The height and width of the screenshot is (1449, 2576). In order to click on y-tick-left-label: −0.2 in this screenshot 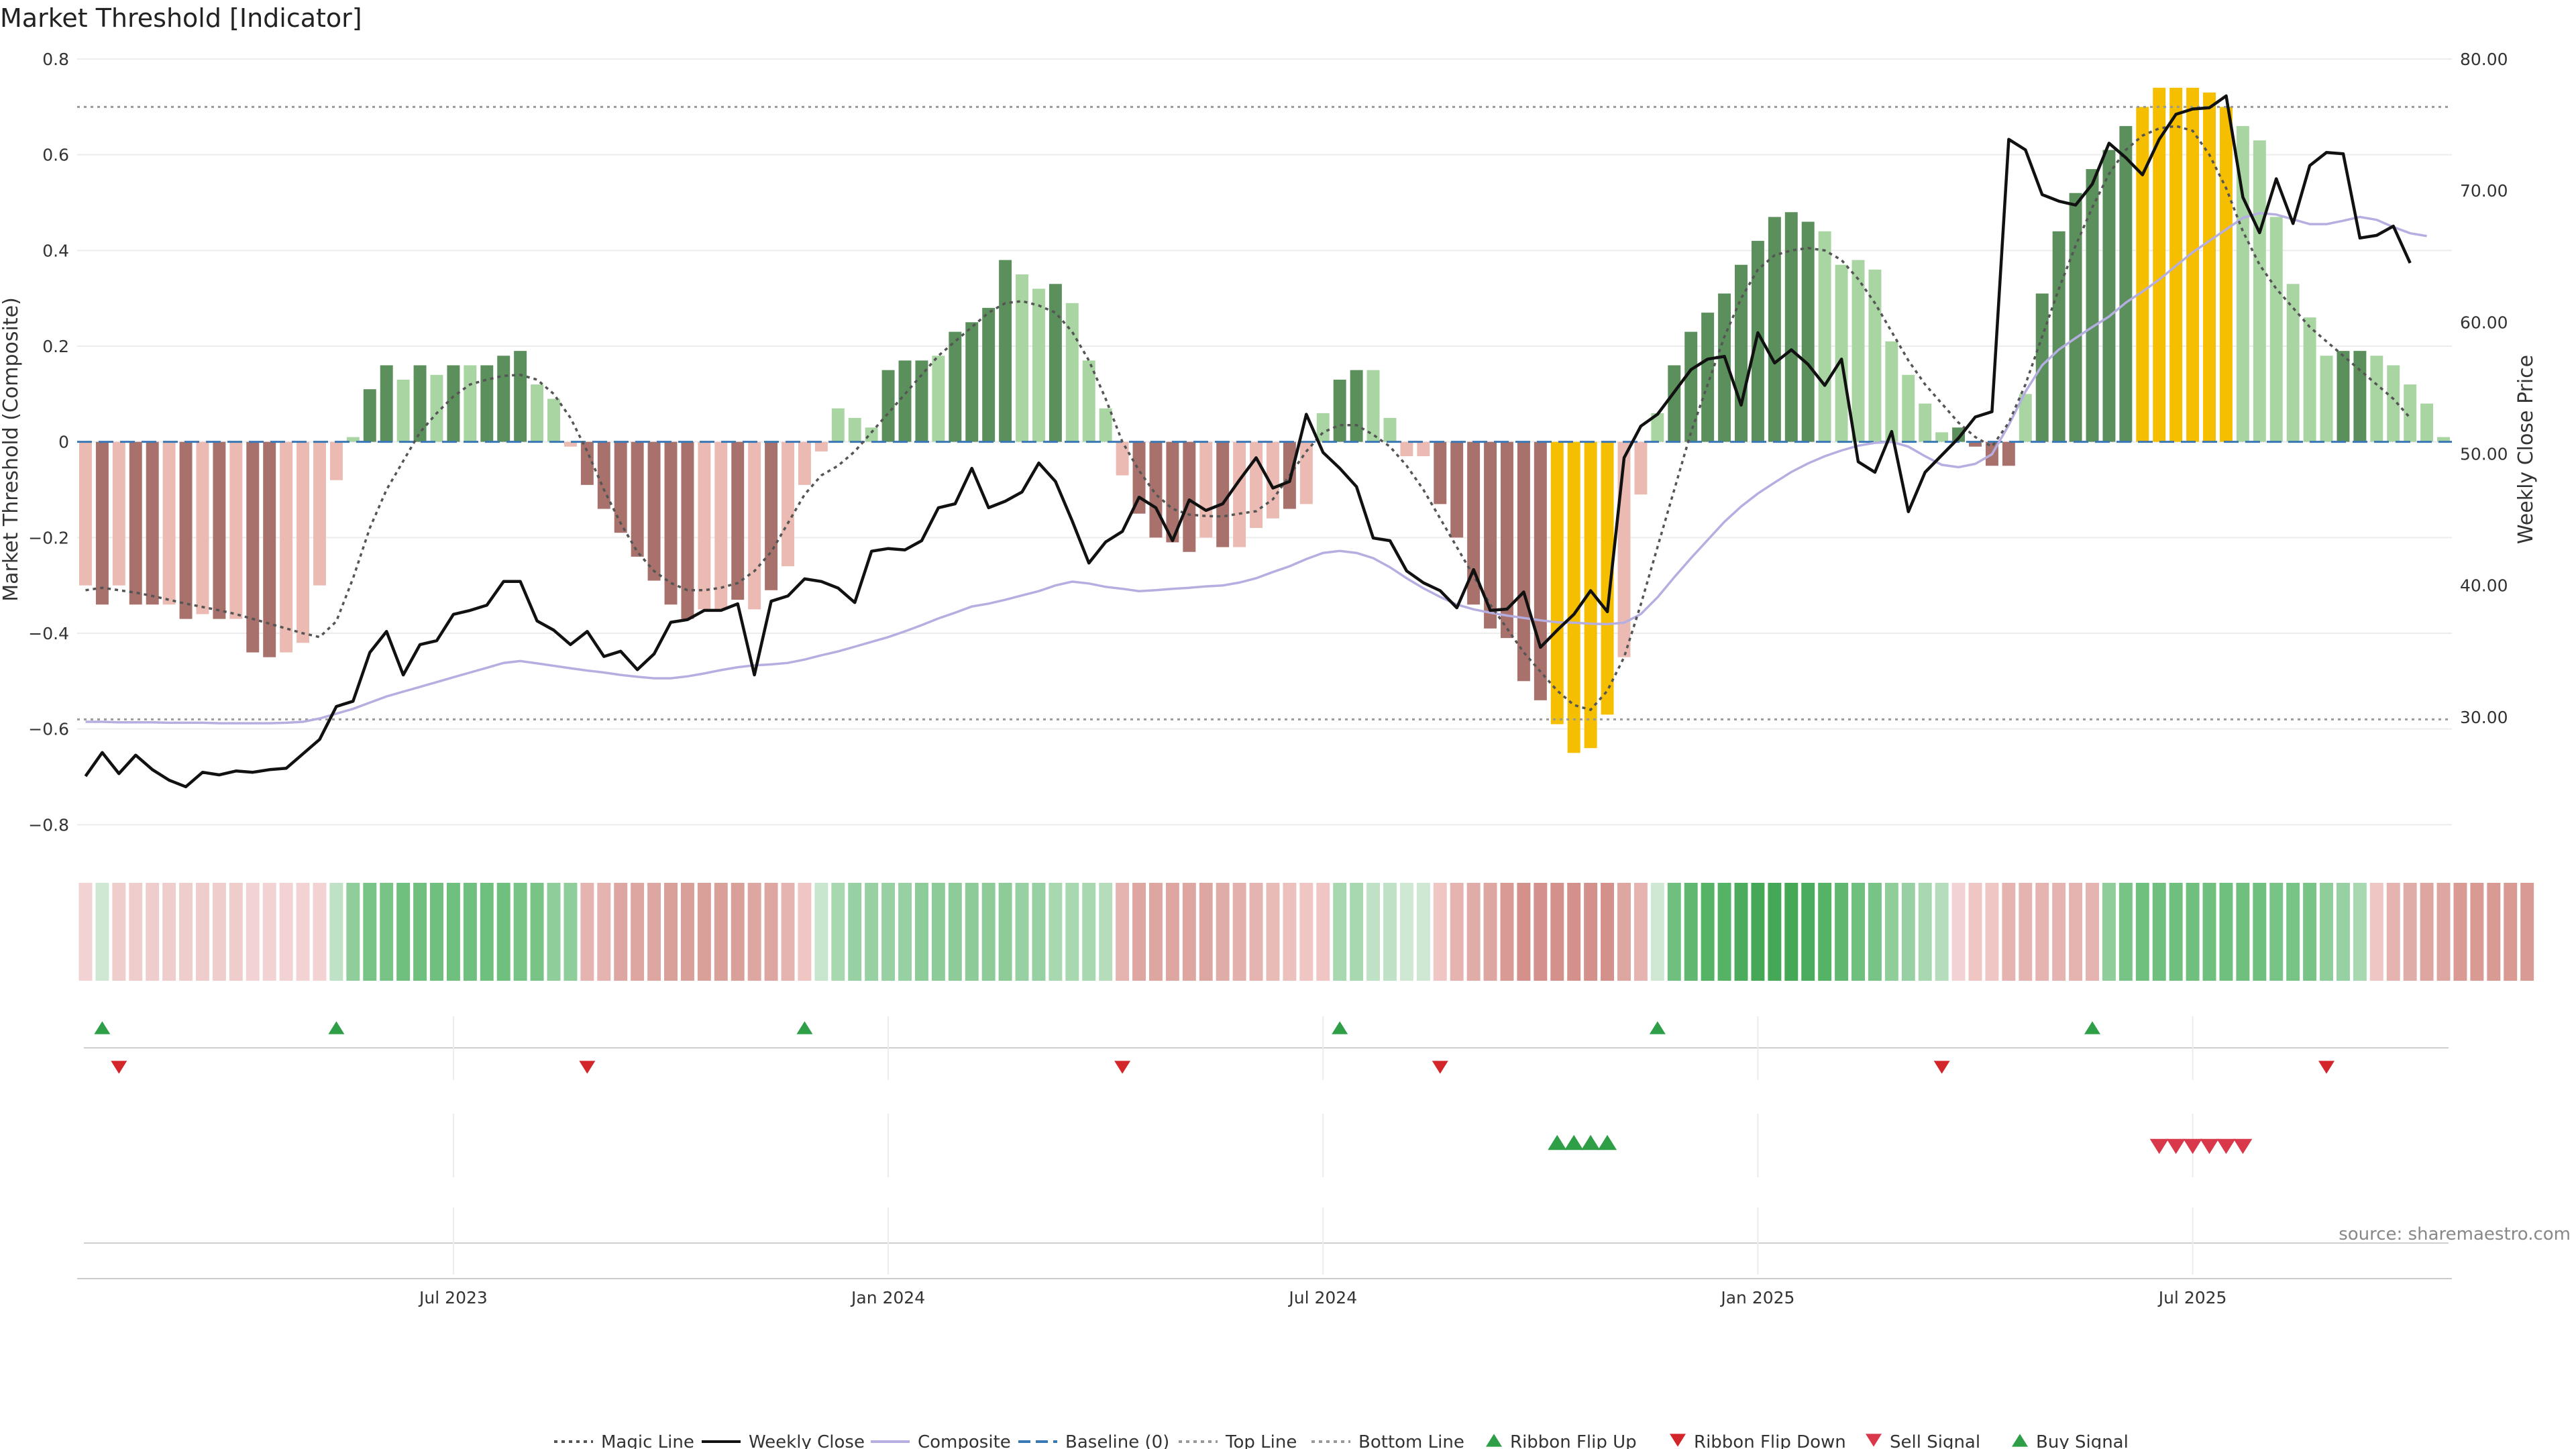, I will do `click(48, 537)`.